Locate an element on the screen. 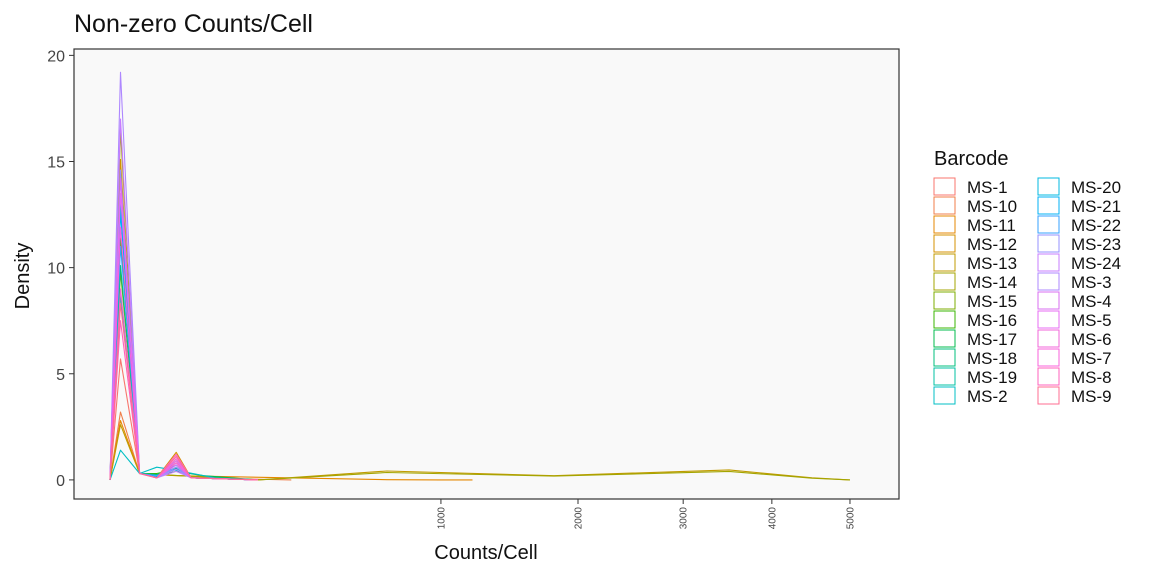  y-axis: 0 5 10 15 20 is located at coordinates (60, 269).